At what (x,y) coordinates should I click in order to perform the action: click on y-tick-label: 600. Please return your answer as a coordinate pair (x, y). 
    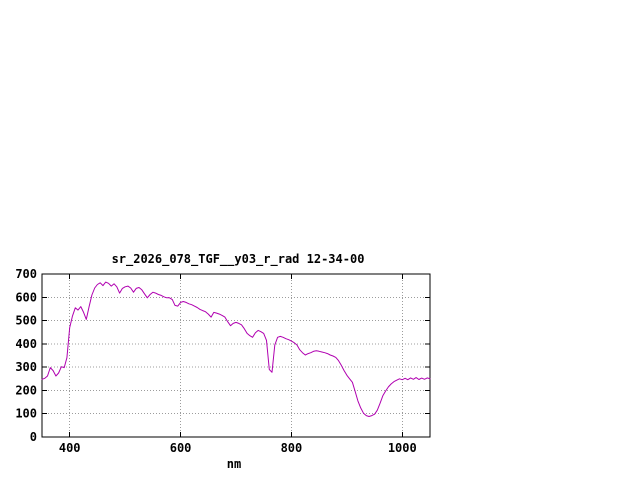
    Looking at the image, I should click on (26, 297).